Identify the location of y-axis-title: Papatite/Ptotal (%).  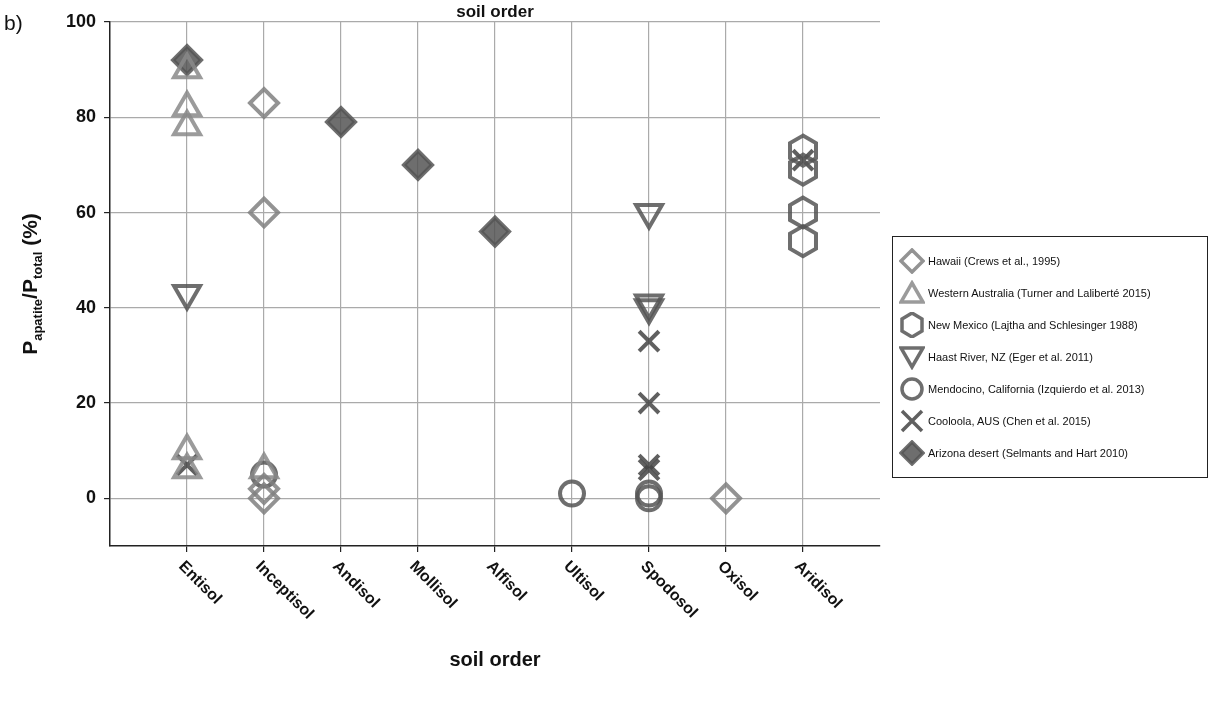
(31, 284).